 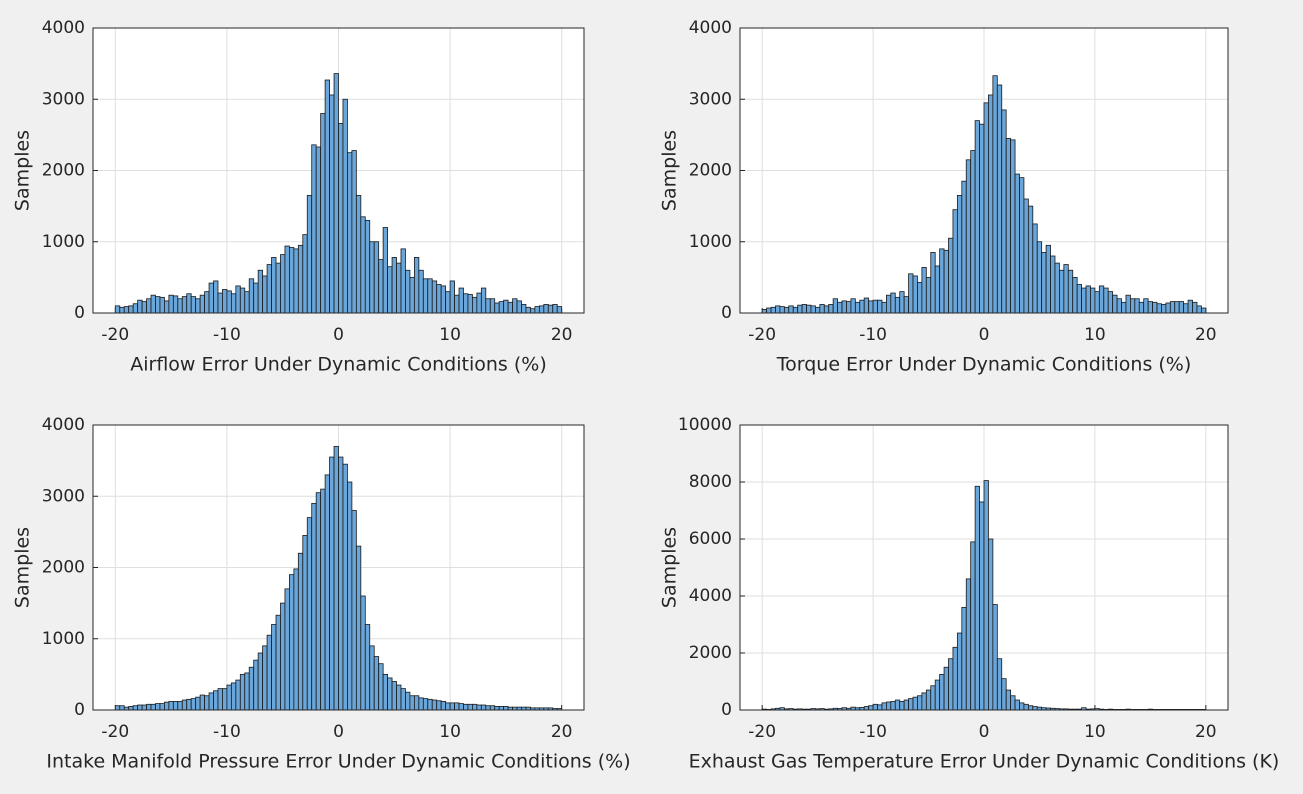 What do you see at coordinates (562, 732) in the screenshot?
I see `x-tick-label: 20` at bounding box center [562, 732].